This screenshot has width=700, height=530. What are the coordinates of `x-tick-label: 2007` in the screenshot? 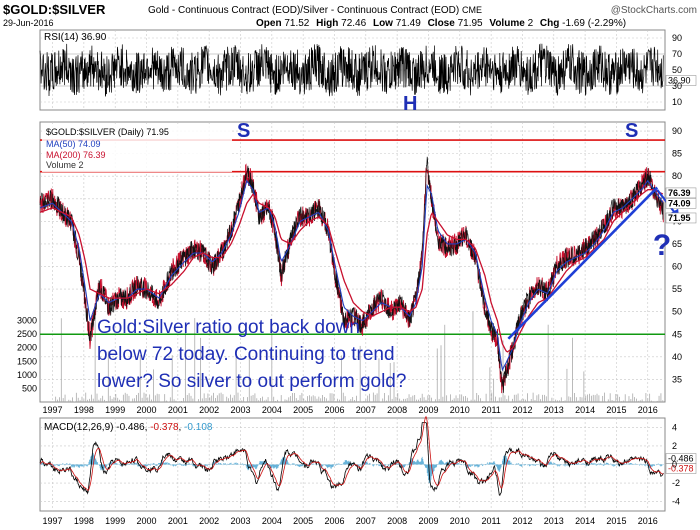 It's located at (366, 410).